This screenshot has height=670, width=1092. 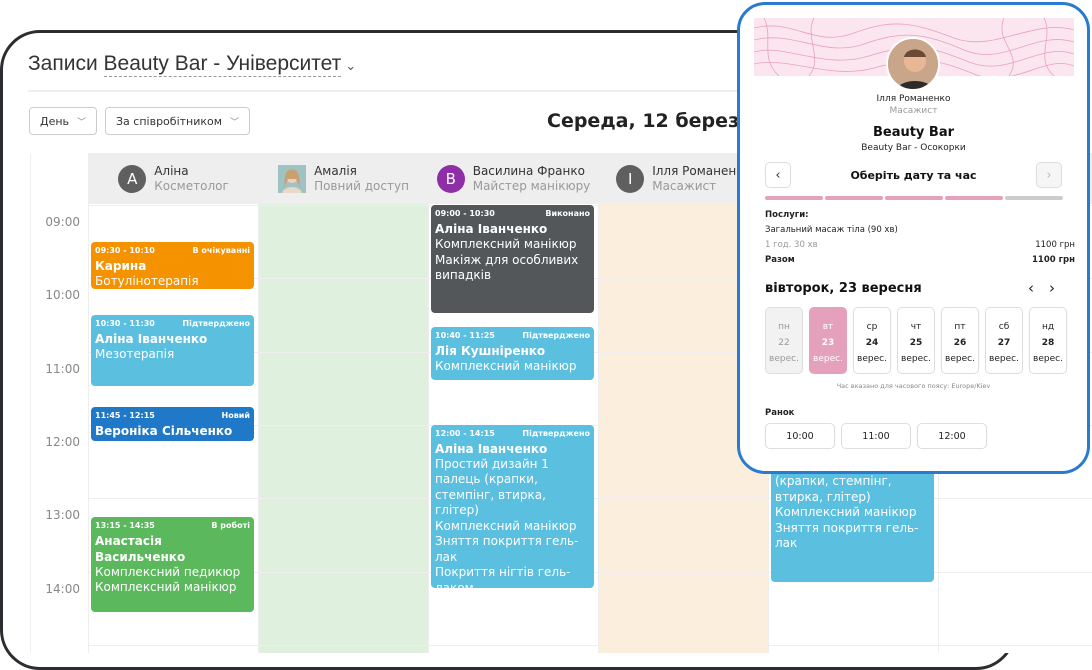 What do you see at coordinates (787, 215) in the screenshot?
I see `services-label: Послуги:` at bounding box center [787, 215].